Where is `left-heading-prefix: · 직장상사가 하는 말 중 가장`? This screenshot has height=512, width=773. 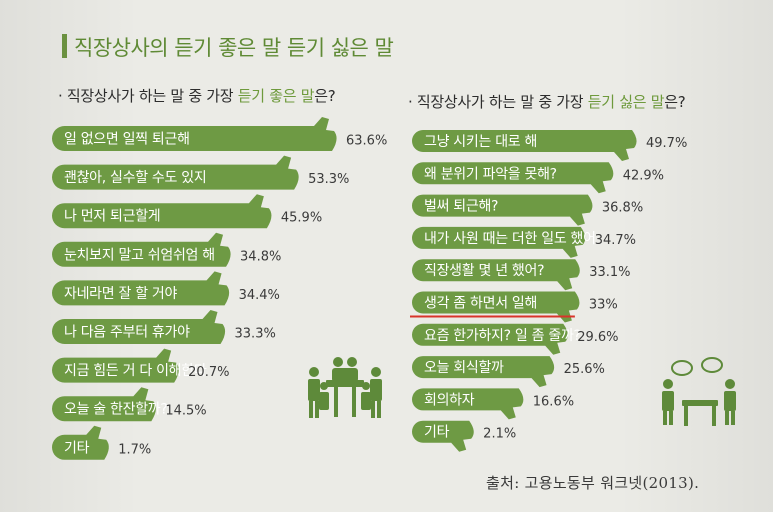
left-heading-prefix: · 직장상사가 하는 말 중 가장 is located at coordinates (148, 96).